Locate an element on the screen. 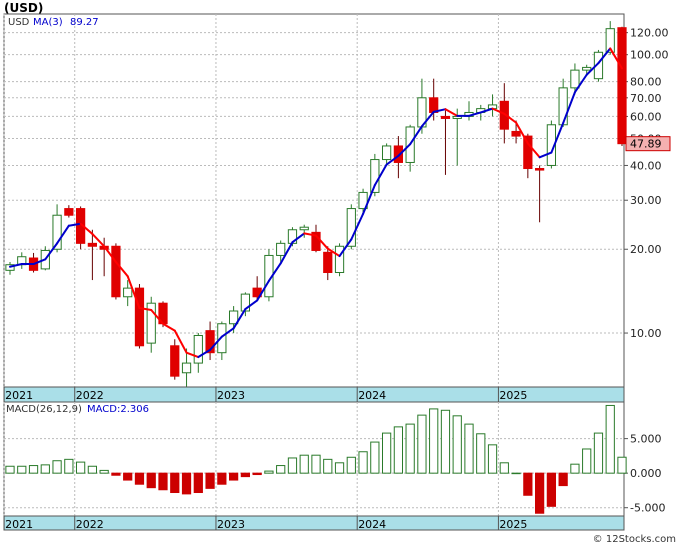 This screenshot has width=680, height=546. date-band-label: 2024 is located at coordinates (372, 395).